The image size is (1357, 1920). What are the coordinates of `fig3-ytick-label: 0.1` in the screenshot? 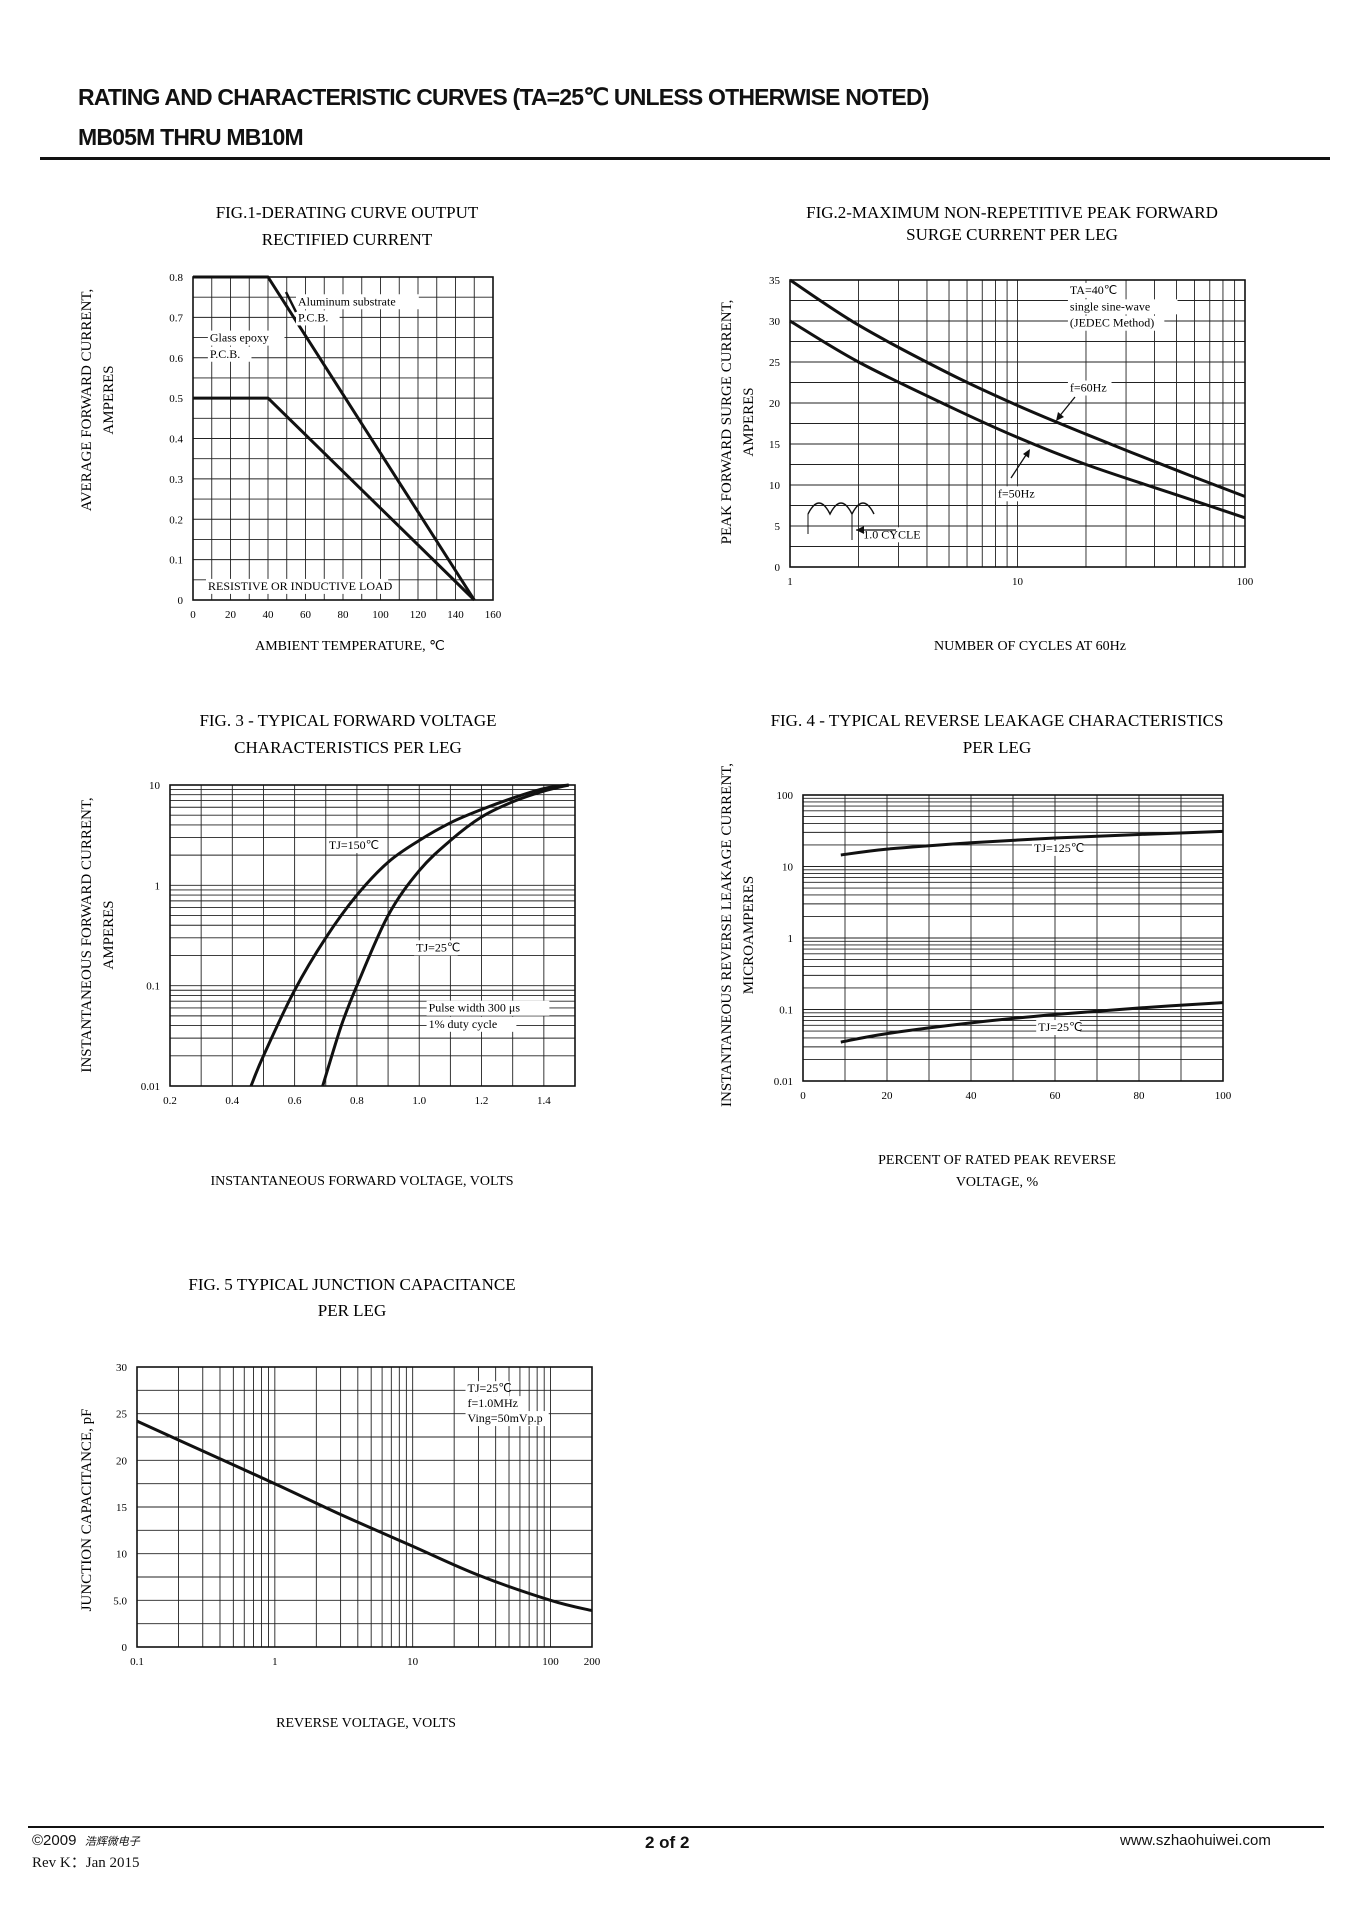 It's located at (153, 987).